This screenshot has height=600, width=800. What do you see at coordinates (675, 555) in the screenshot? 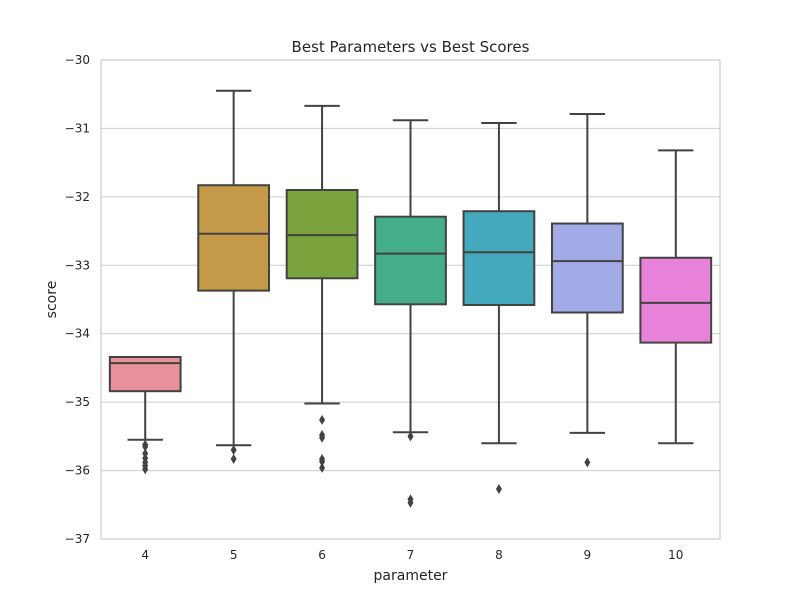
I see `x-tick-label: 10` at bounding box center [675, 555].